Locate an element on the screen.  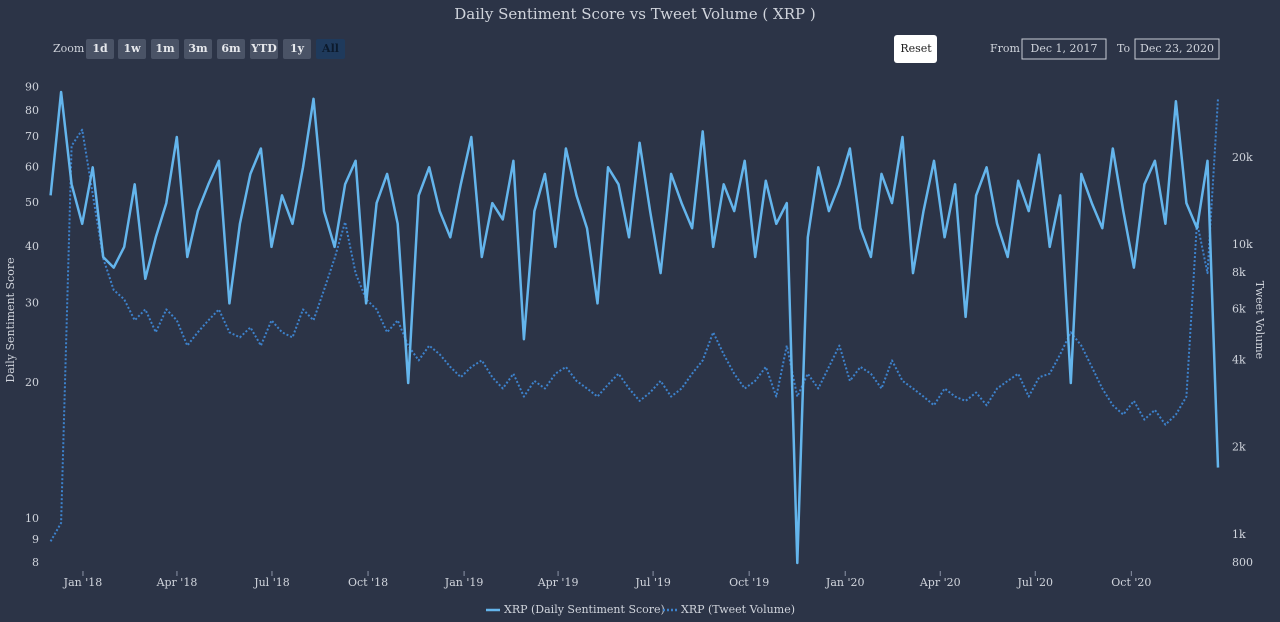
y-tick-label: 9 is located at coordinates (35, 539).